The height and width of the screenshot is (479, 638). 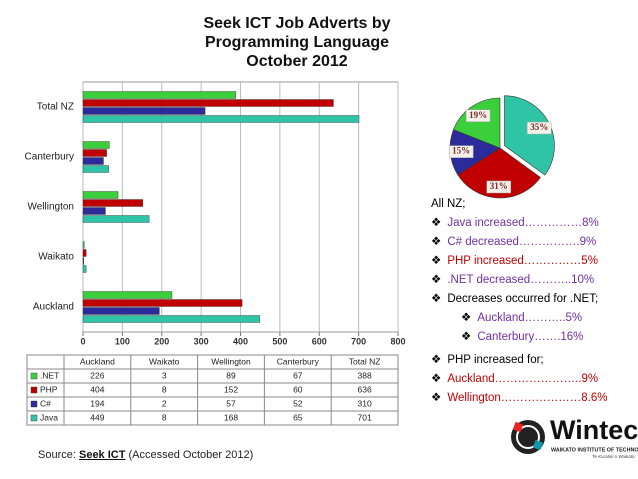 What do you see at coordinates (49, 389) in the screenshot?
I see `legend-label: PHP` at bounding box center [49, 389].